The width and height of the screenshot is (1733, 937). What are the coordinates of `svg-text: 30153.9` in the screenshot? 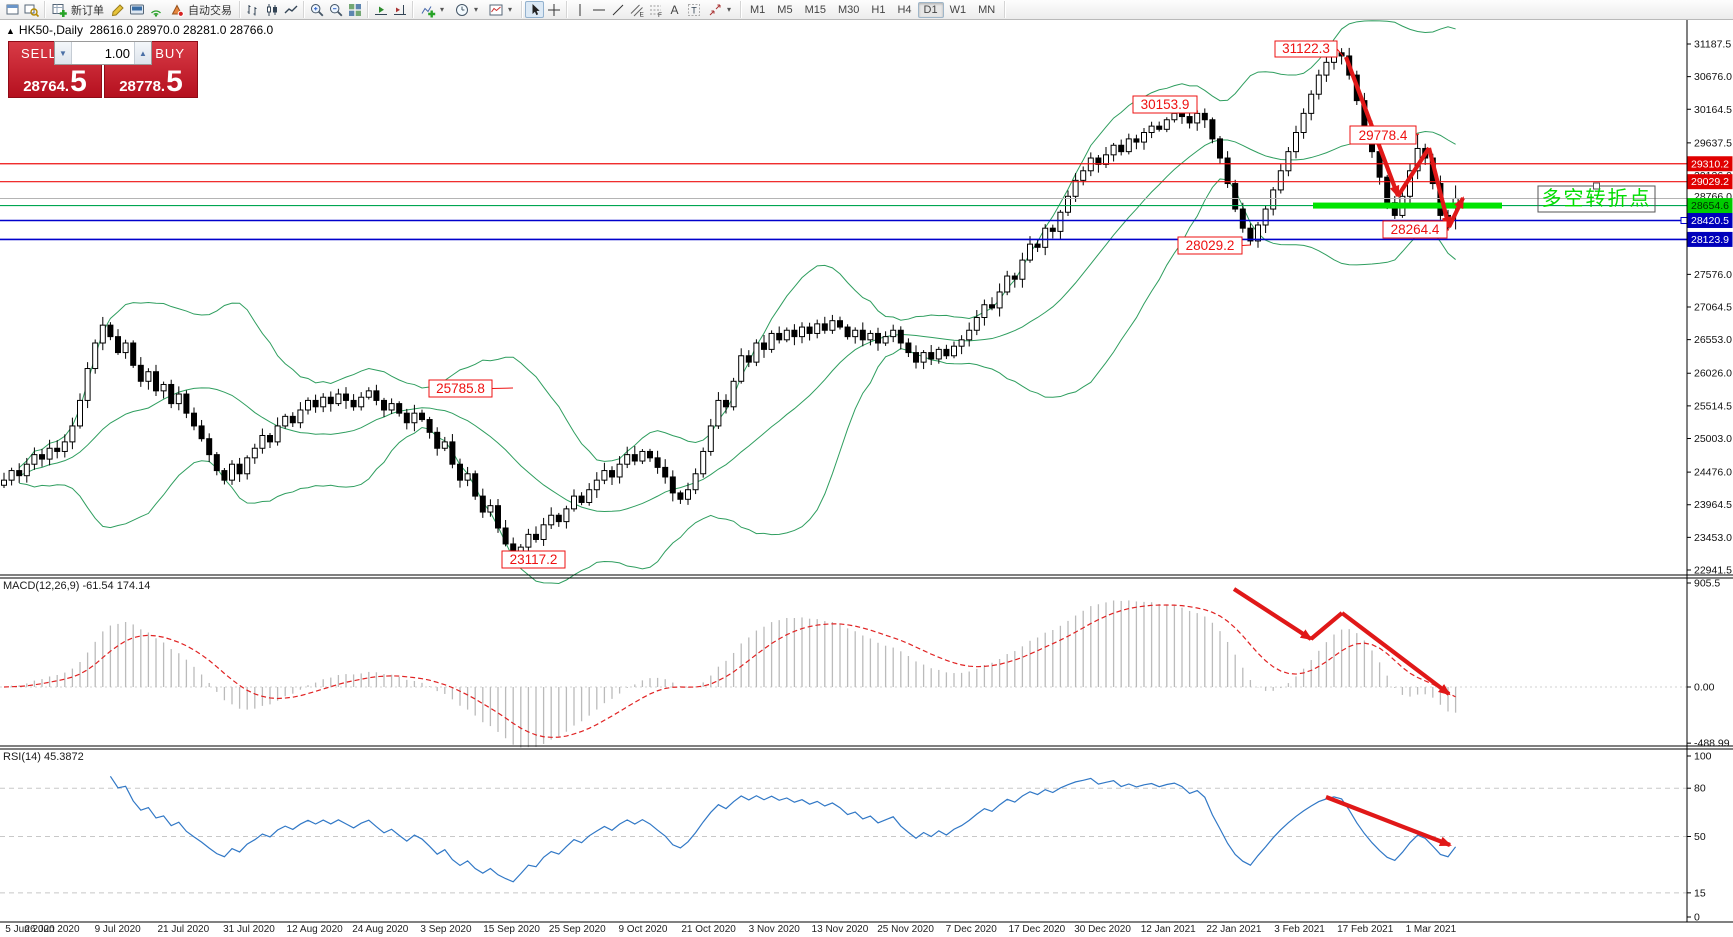 It's located at (1165, 104).